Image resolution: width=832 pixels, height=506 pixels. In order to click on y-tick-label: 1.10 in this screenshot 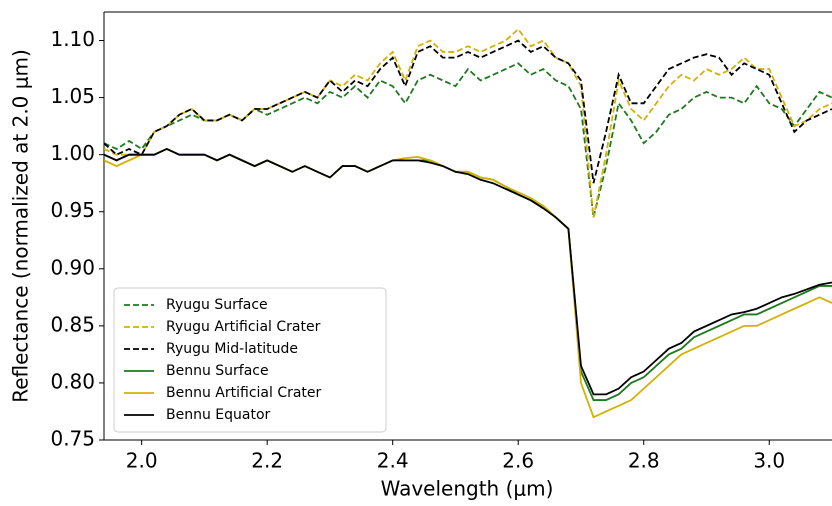, I will do `click(72, 39)`.